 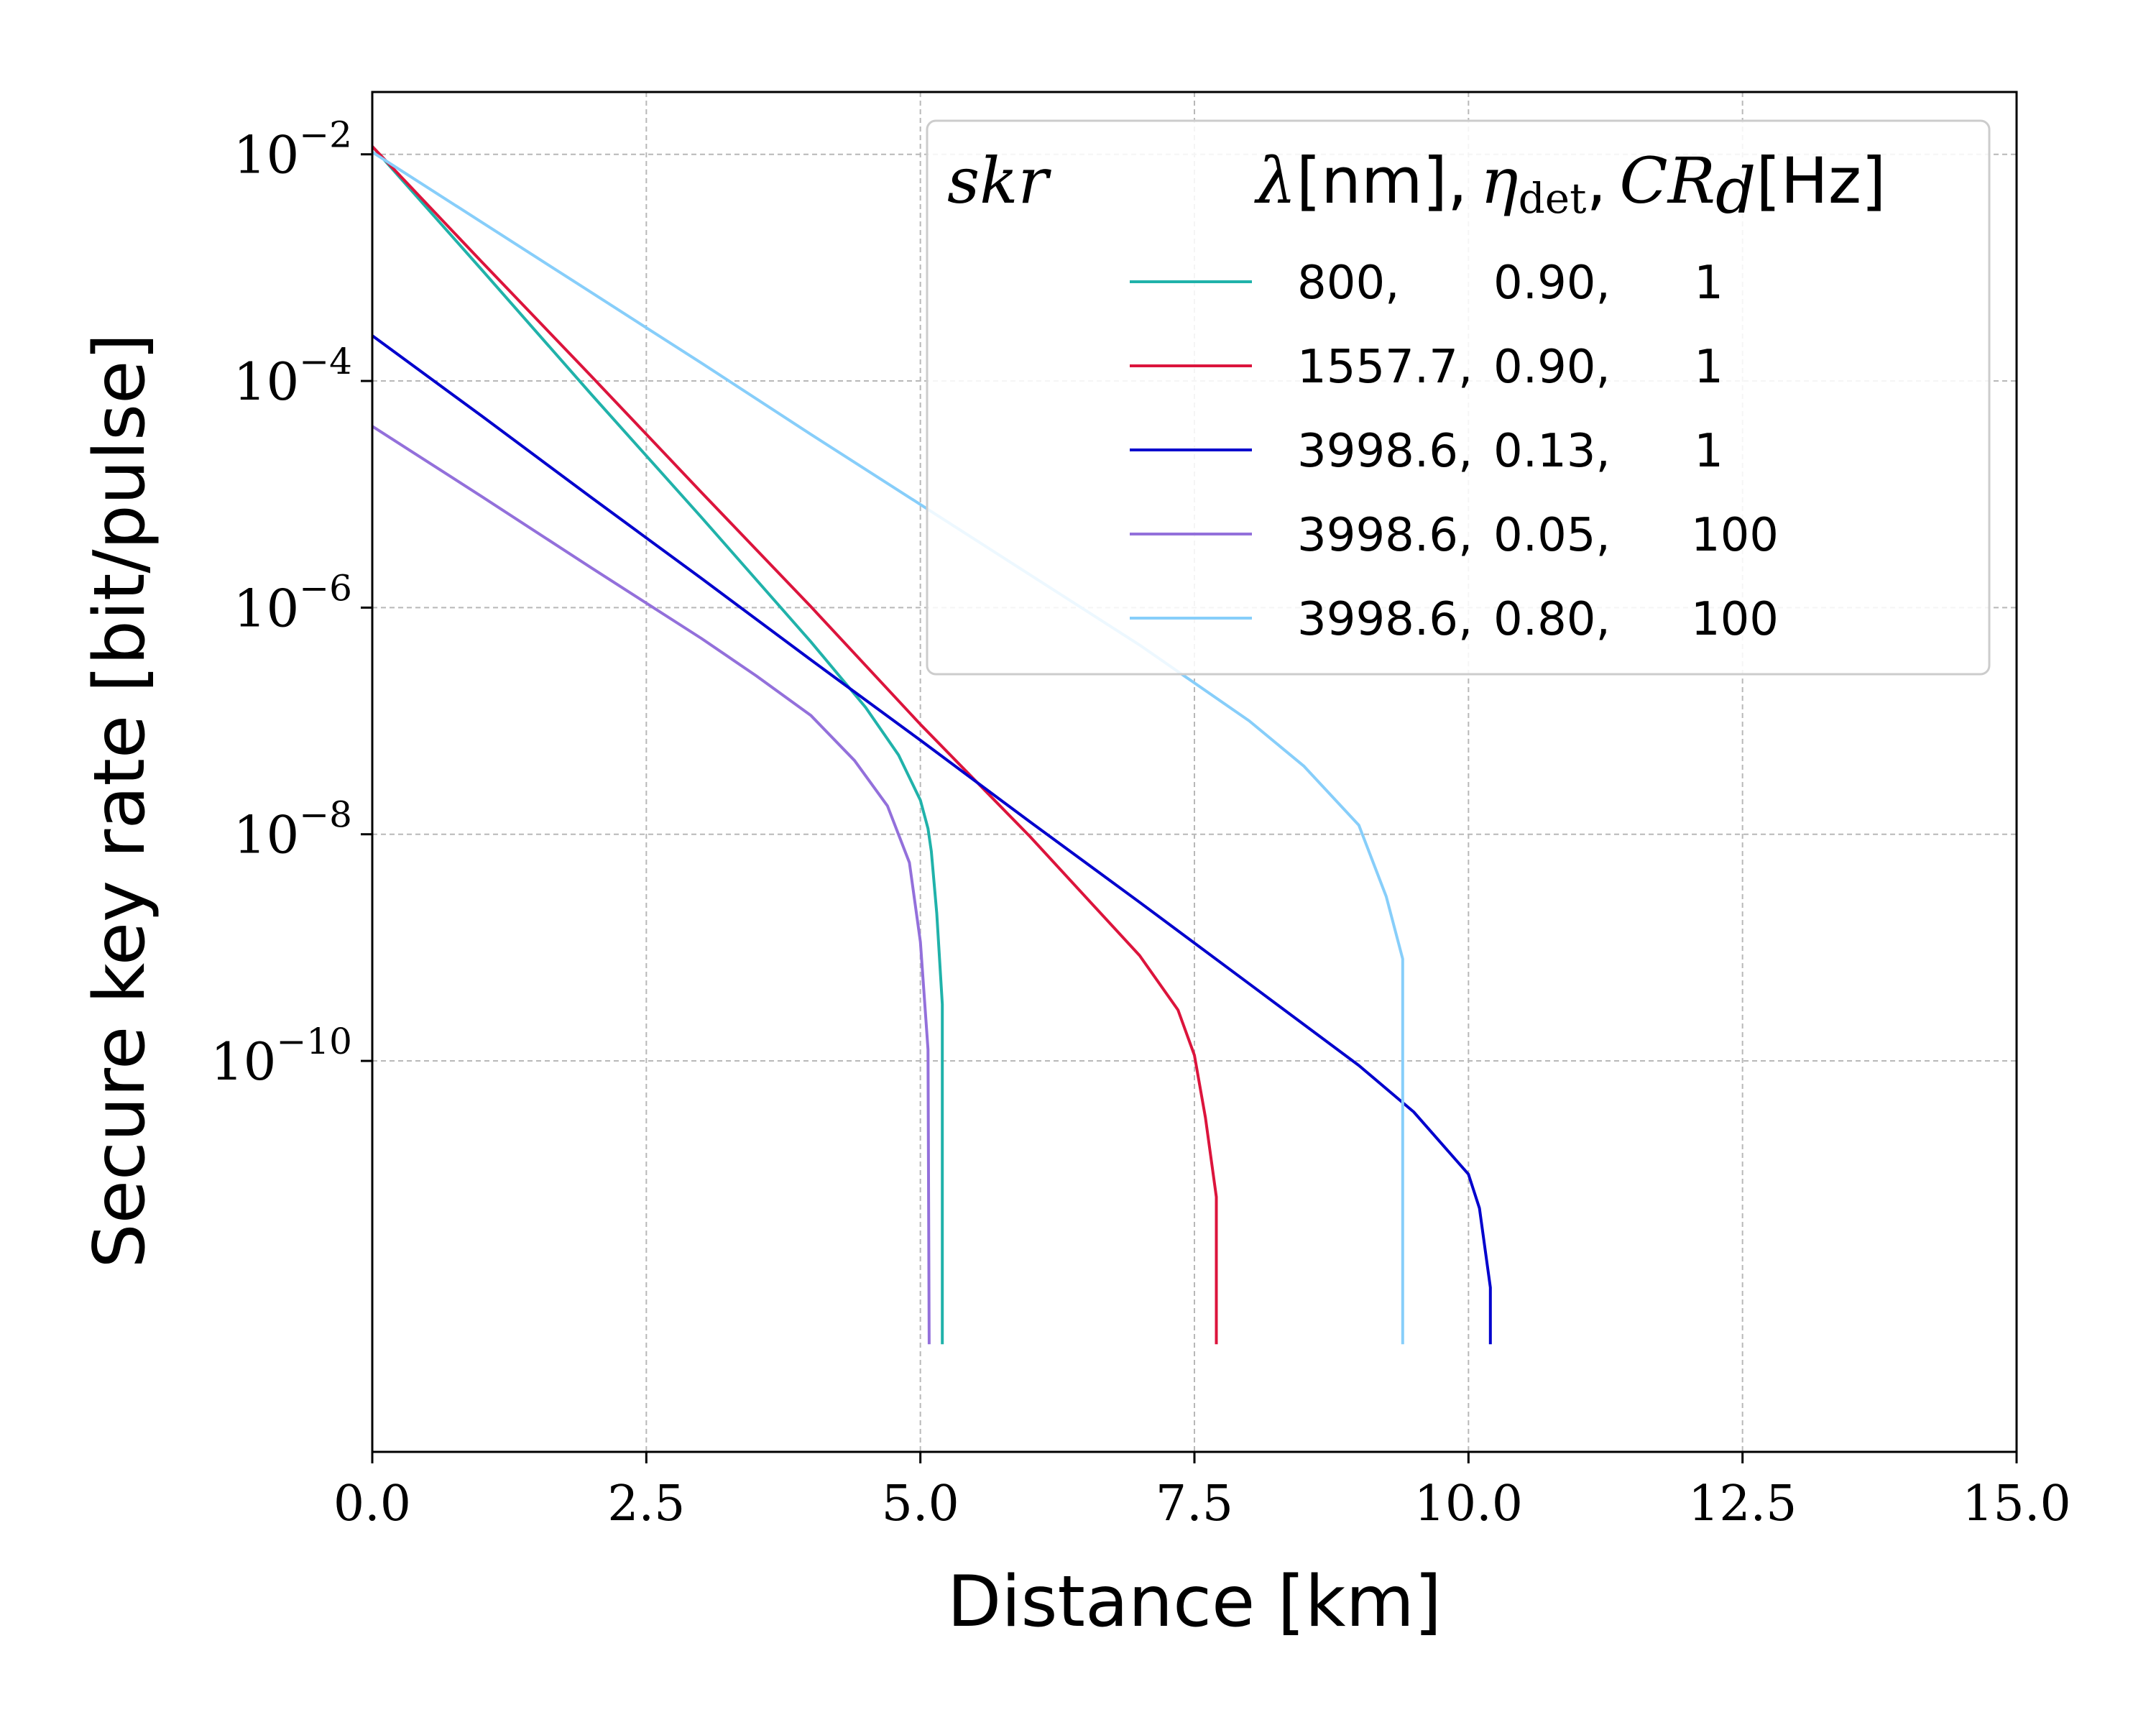 I want to click on legend-title-lambda: λ, so click(x=1275, y=181).